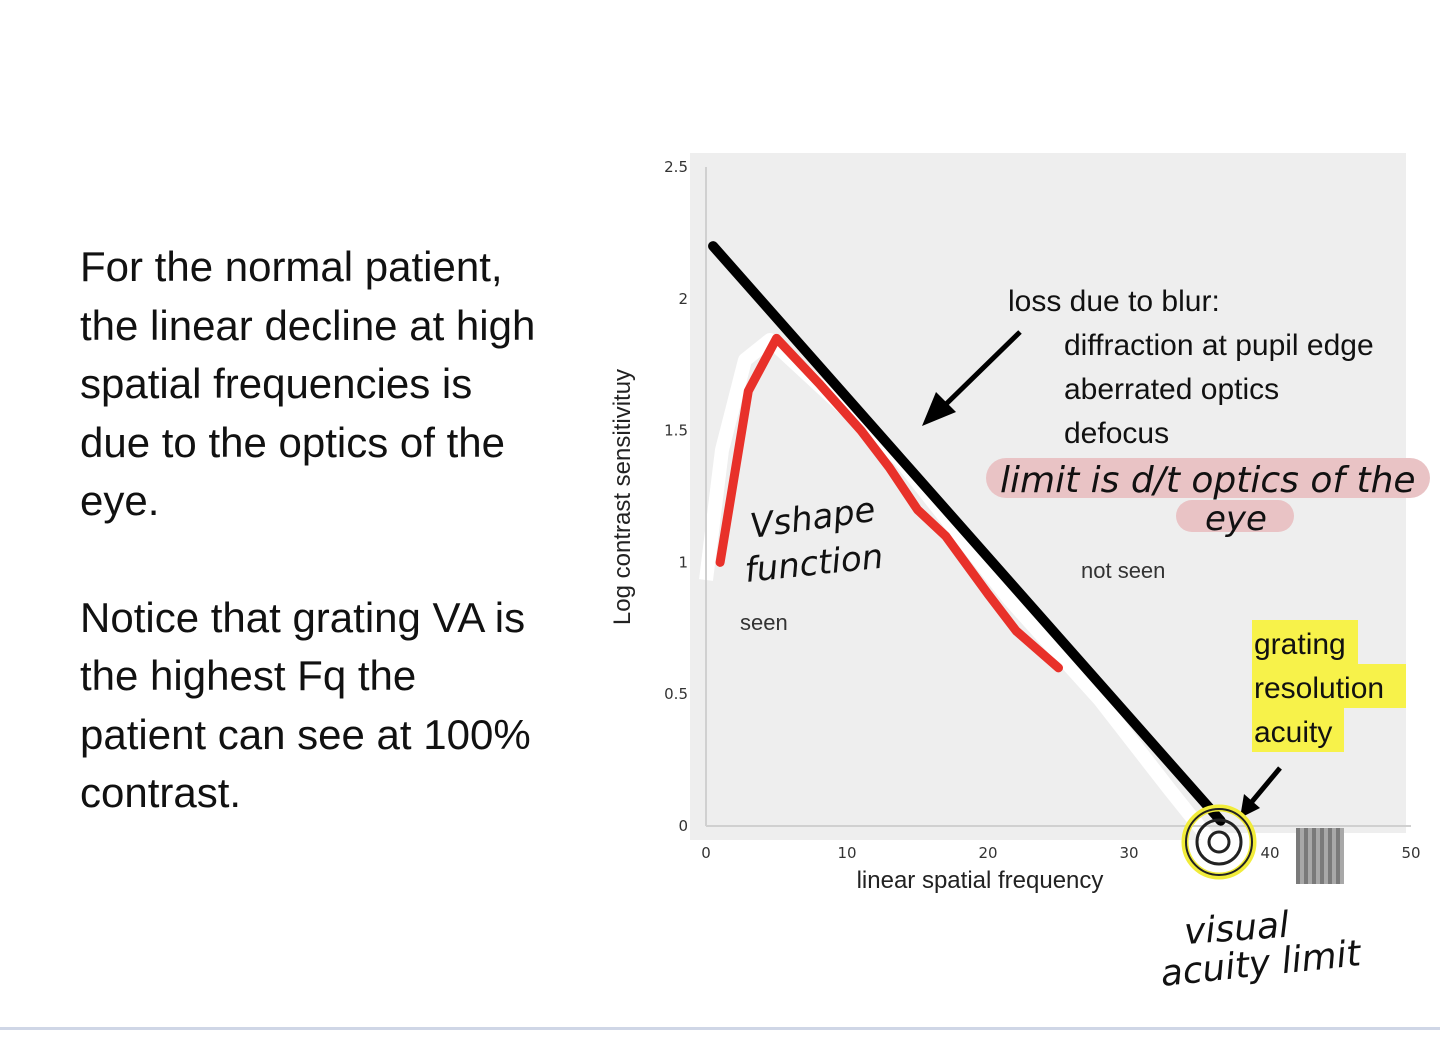 This screenshot has width=1440, height=1051. Describe the element at coordinates (1300, 644) in the screenshot. I see `grating-label-line1: grating` at that location.